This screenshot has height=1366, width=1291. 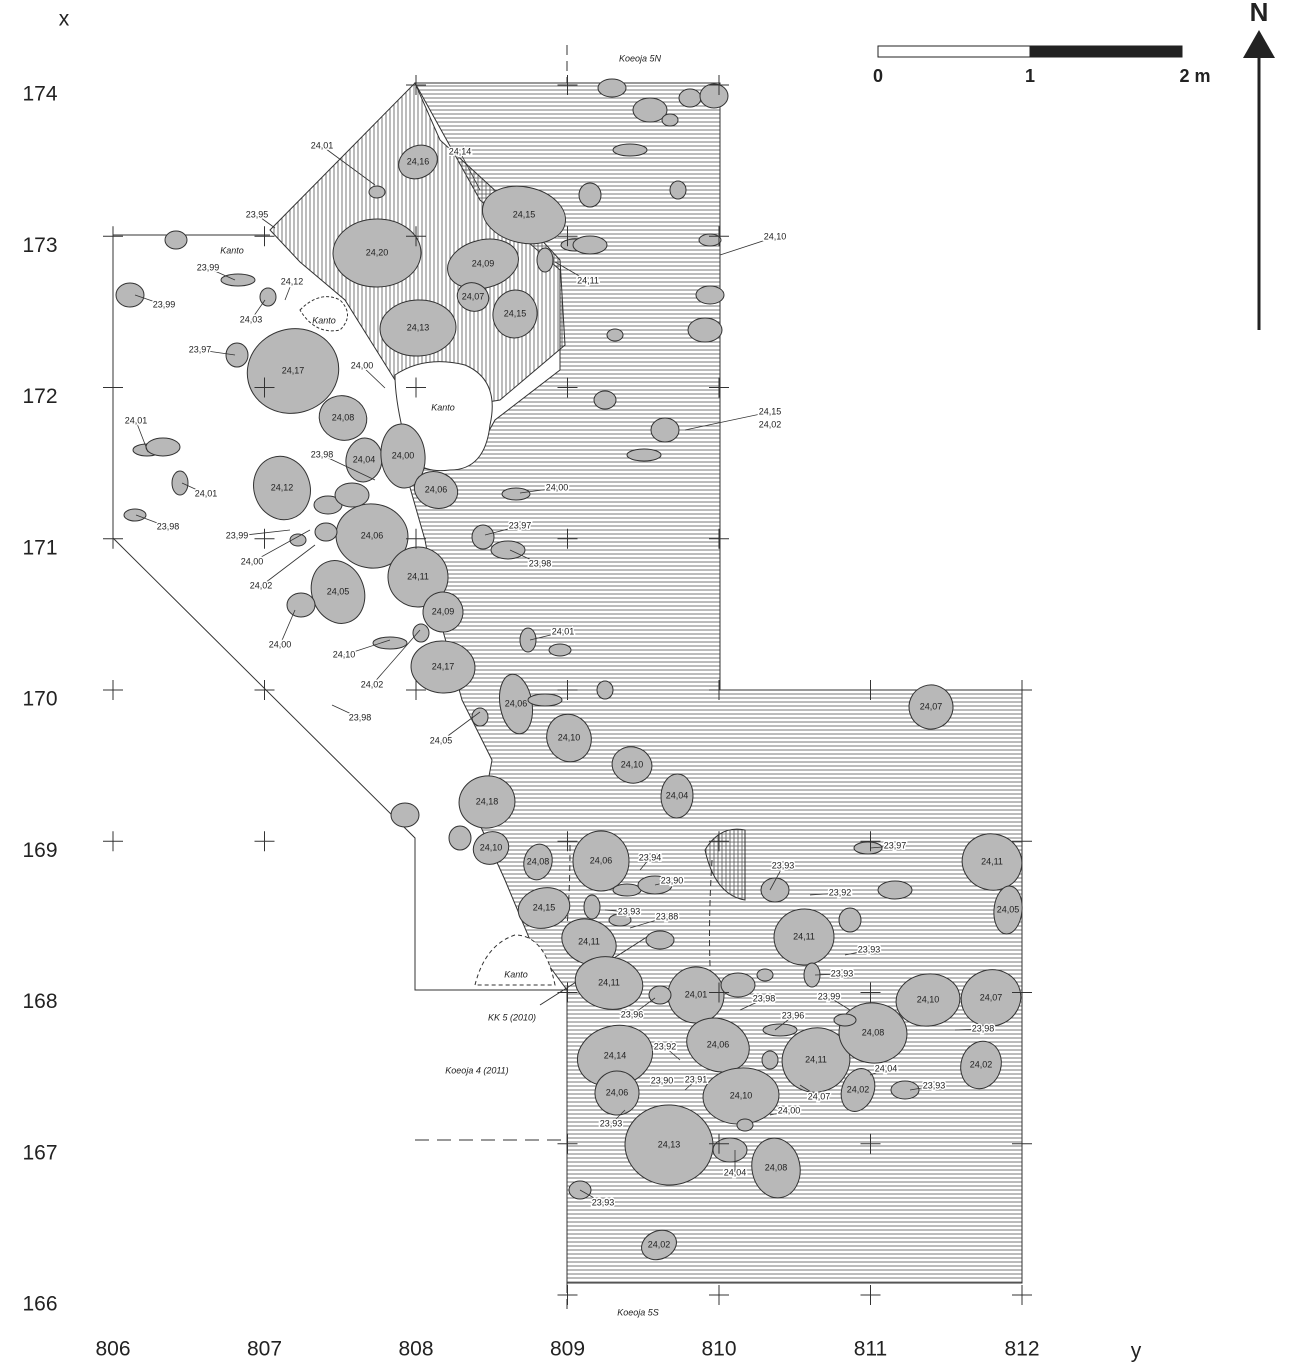 I want to click on point-elevation: 23,97, so click(x=520, y=525).